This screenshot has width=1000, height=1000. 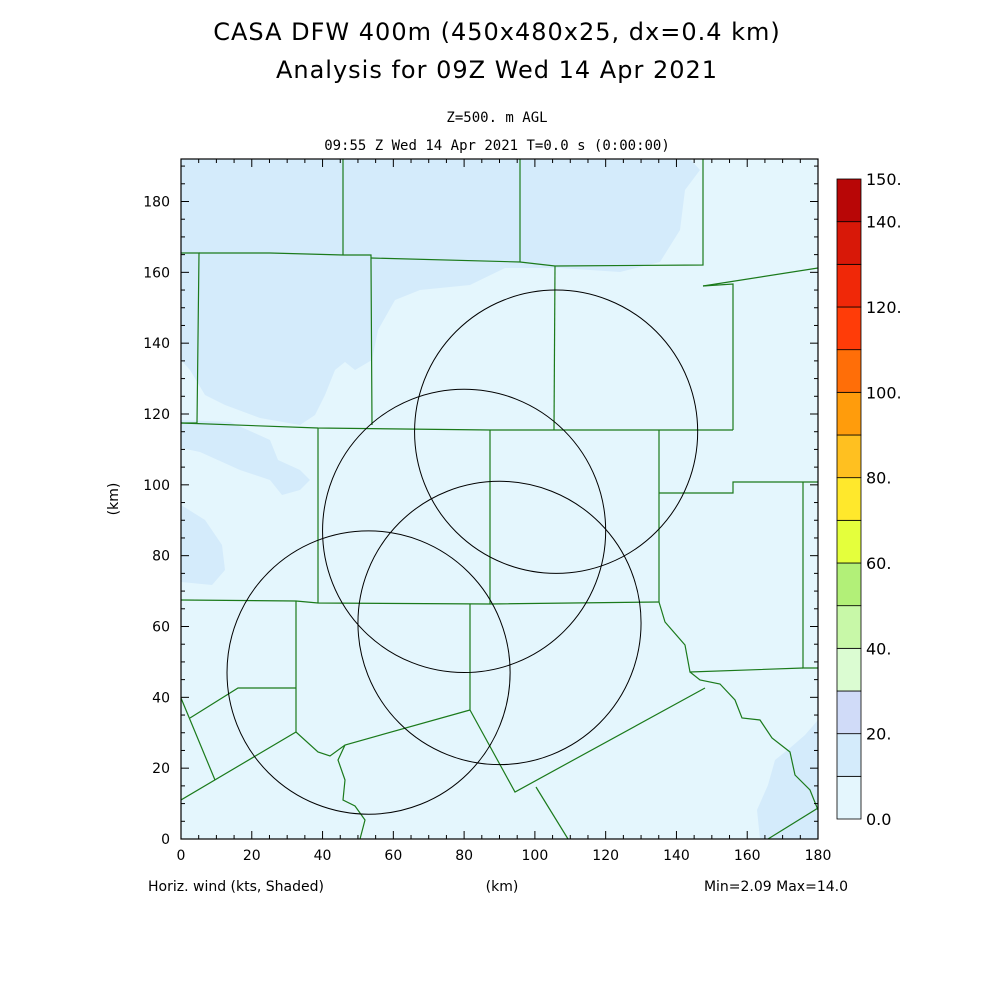 I want to click on min-max-label: Min=2.09 Max=14.0, so click(x=776, y=887).